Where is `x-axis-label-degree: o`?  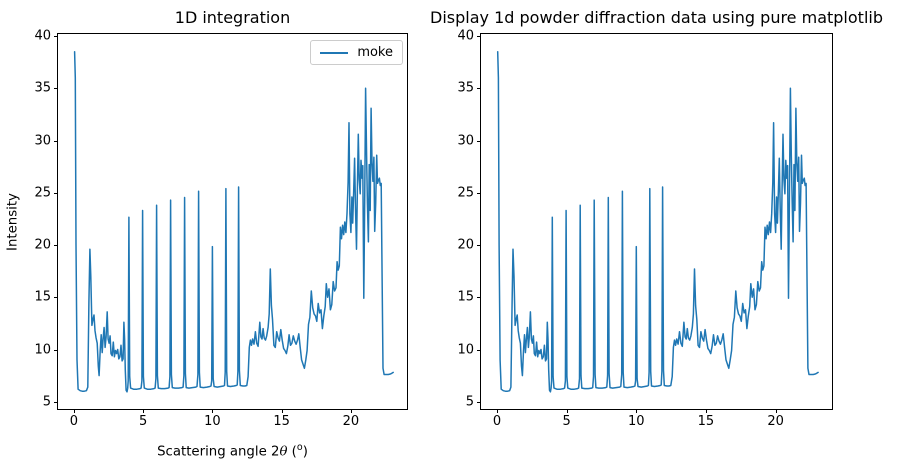 x-axis-label-degree: o is located at coordinates (299, 447).